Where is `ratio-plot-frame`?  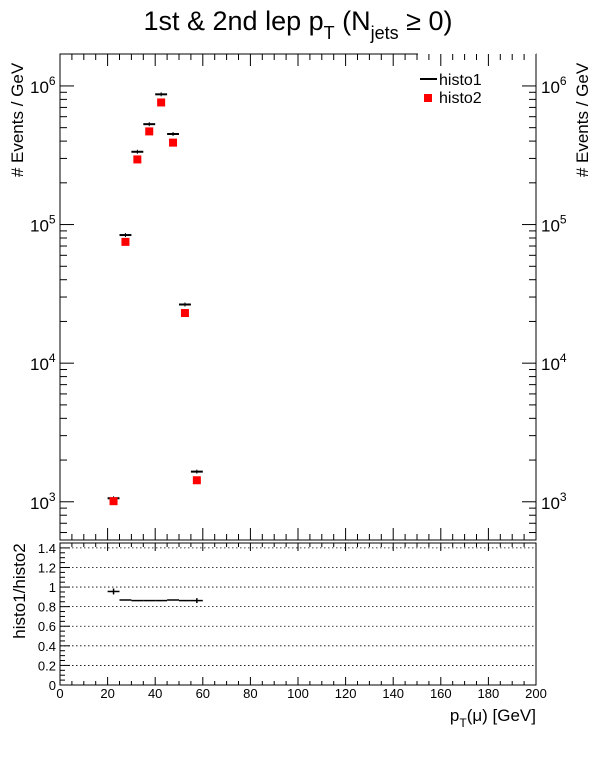
ratio-plot-frame is located at coordinates (298, 614).